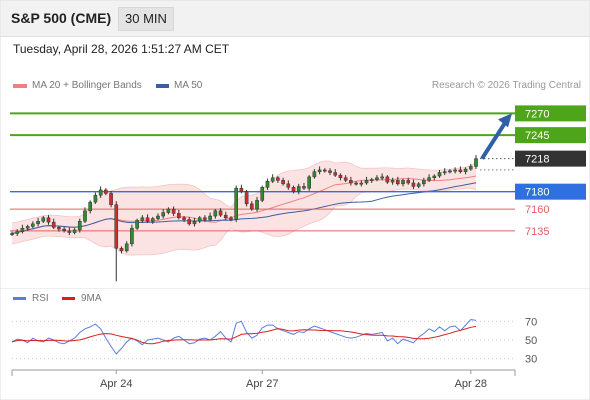  What do you see at coordinates (19, 298) in the screenshot?
I see `rsi-swatch-icon` at bounding box center [19, 298].